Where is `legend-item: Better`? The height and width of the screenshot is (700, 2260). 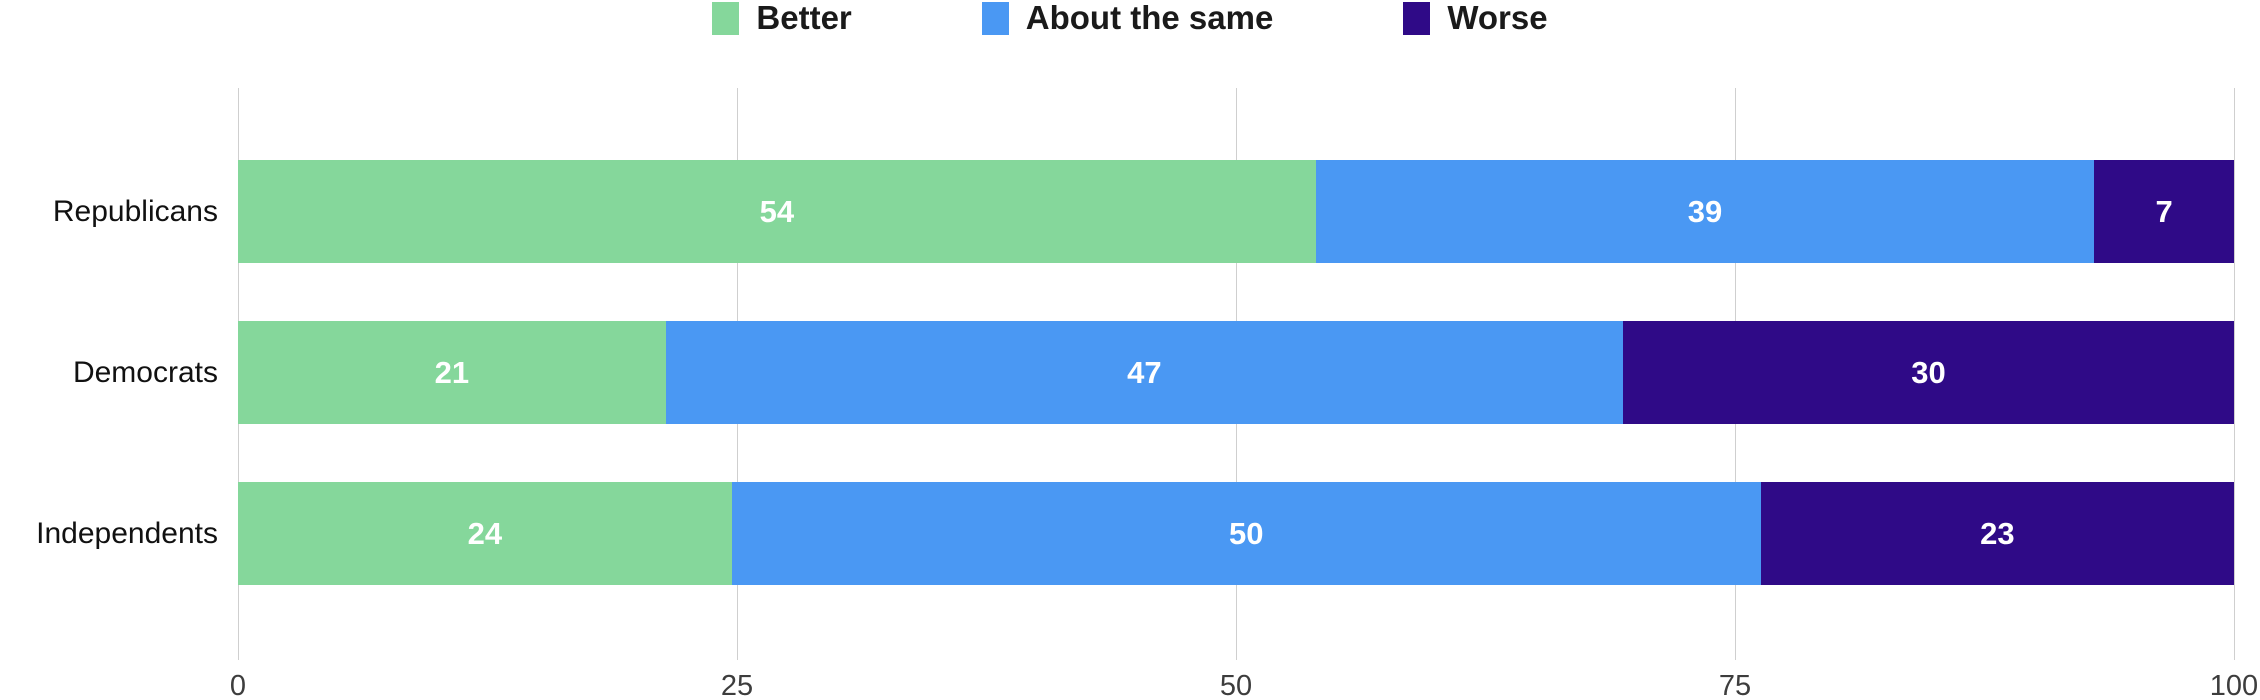
legend-item: Better is located at coordinates (782, 18).